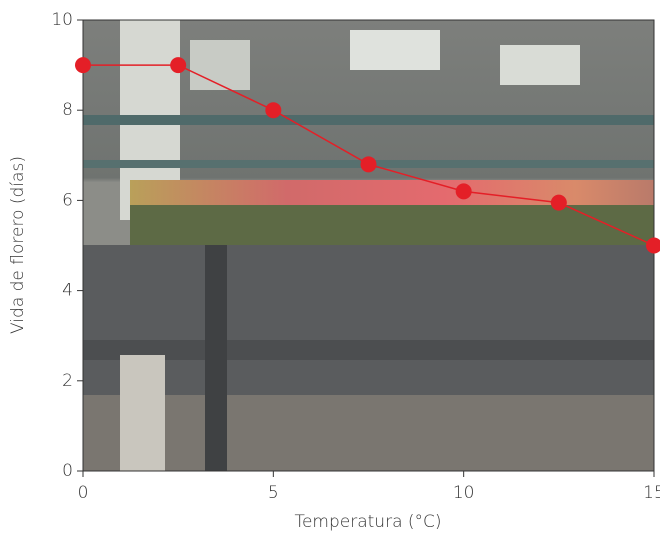 The width and height of the screenshot is (660, 533). Describe the element at coordinates (367, 522) in the screenshot. I see `x-axis-label: Temperatura (°C)` at that location.